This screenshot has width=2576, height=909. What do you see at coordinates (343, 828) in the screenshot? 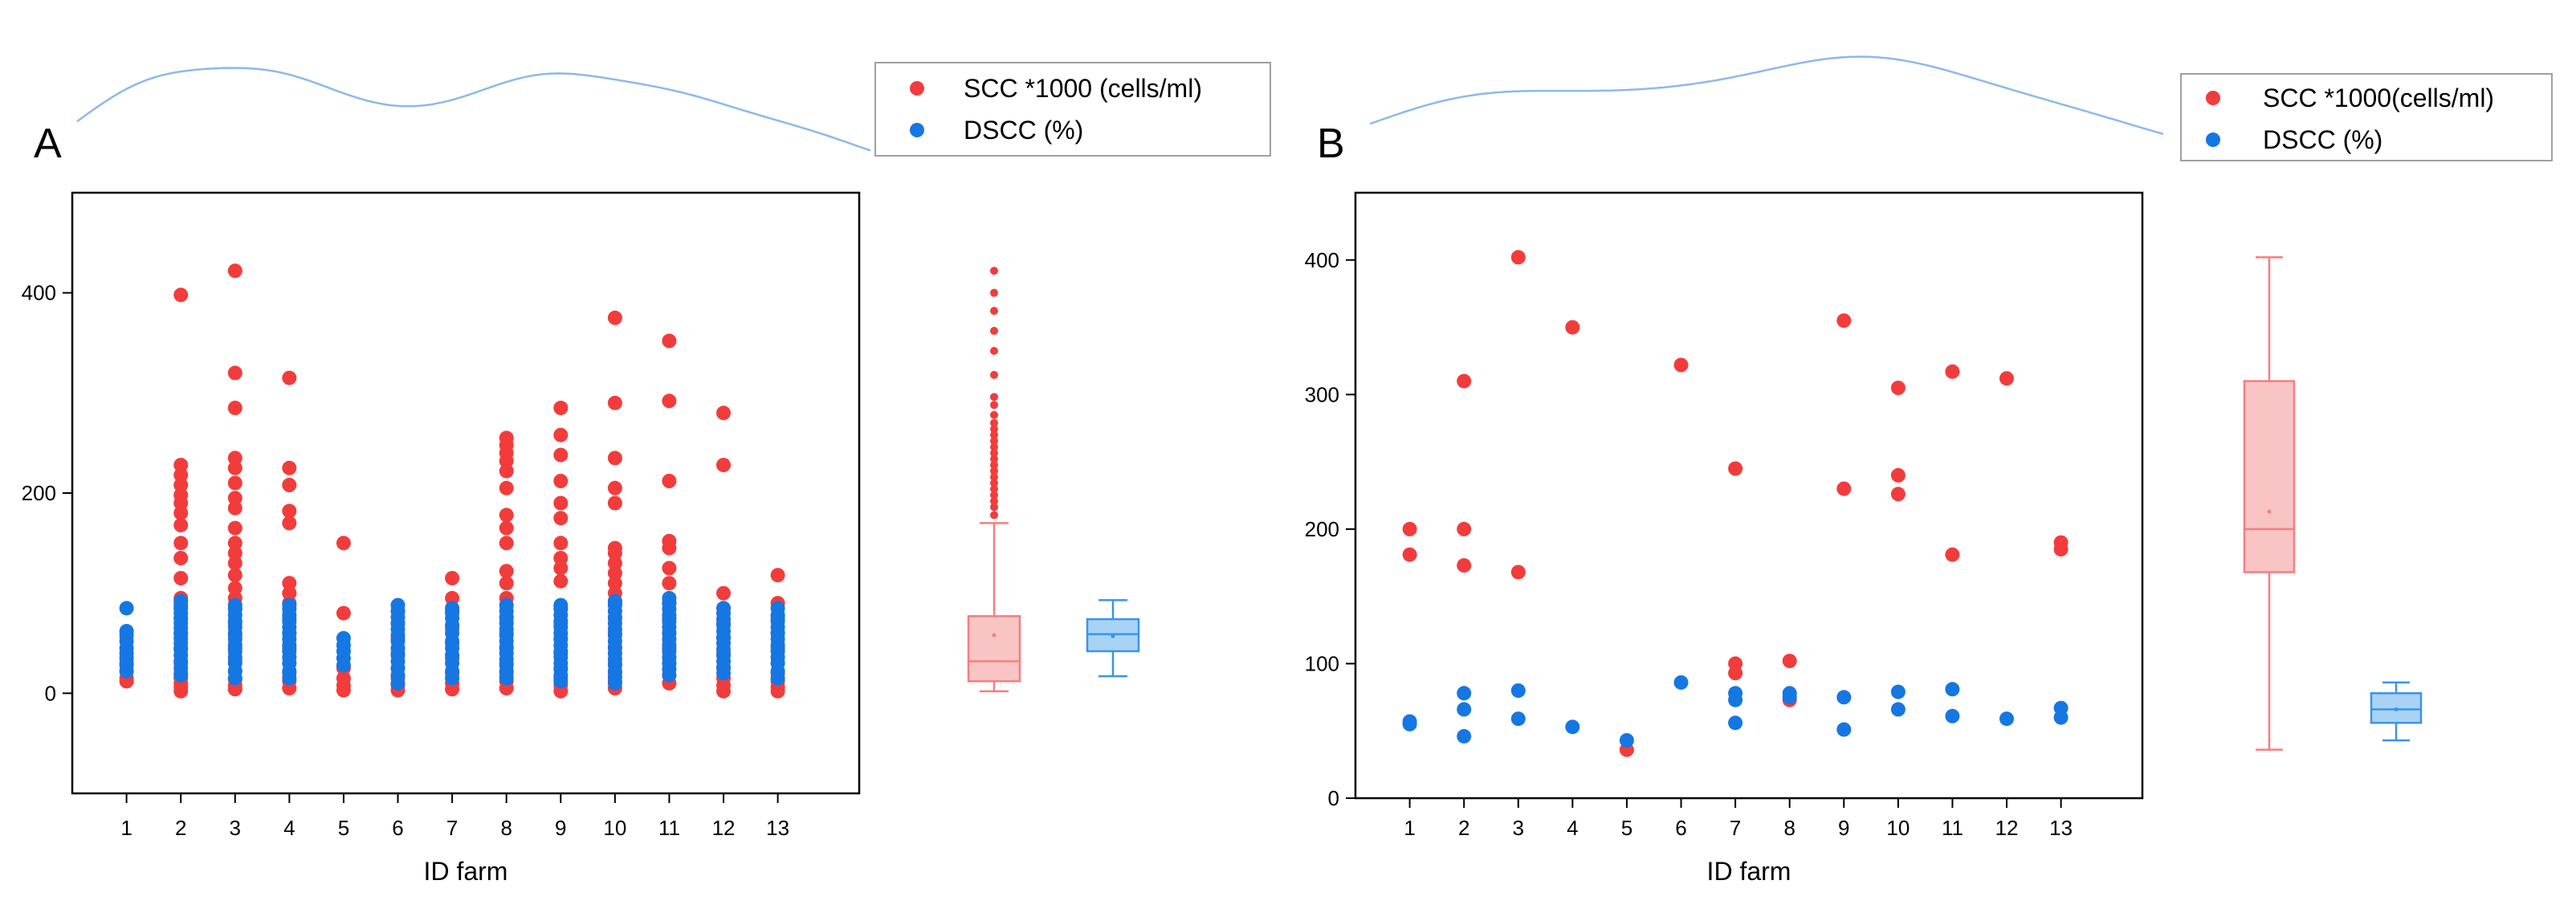
I see `panel-a-x-tick-label: 5` at bounding box center [343, 828].